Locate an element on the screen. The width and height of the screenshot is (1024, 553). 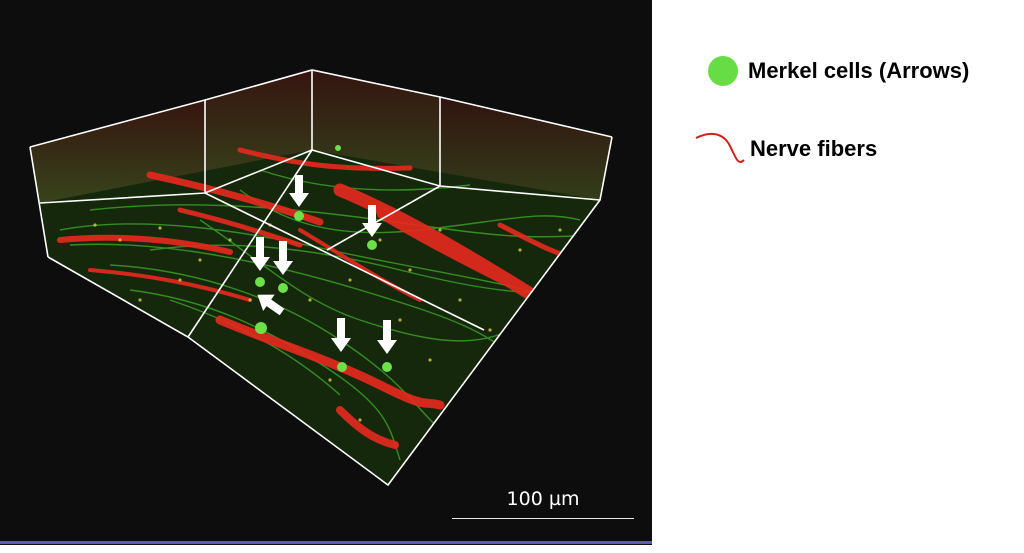
green-dot-icon is located at coordinates (723, 71).